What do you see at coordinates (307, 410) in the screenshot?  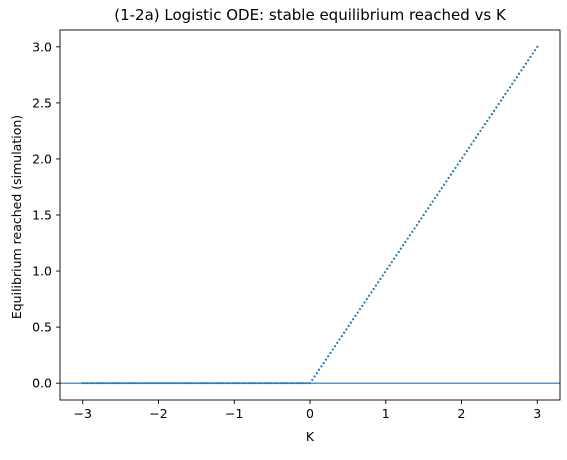 I see `x-axis-ticks: −3 −2 −1 0 1 2 3` at bounding box center [307, 410].